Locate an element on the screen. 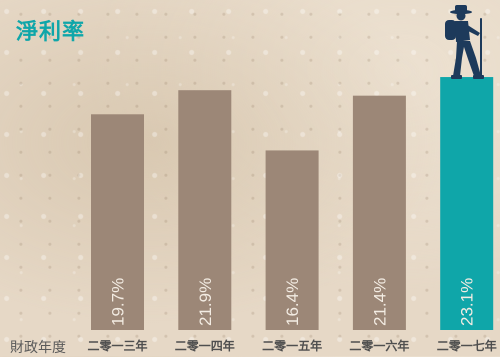 The height and width of the screenshot is (357, 500). bar-value-label-3: 16.4% is located at coordinates (292, 302).